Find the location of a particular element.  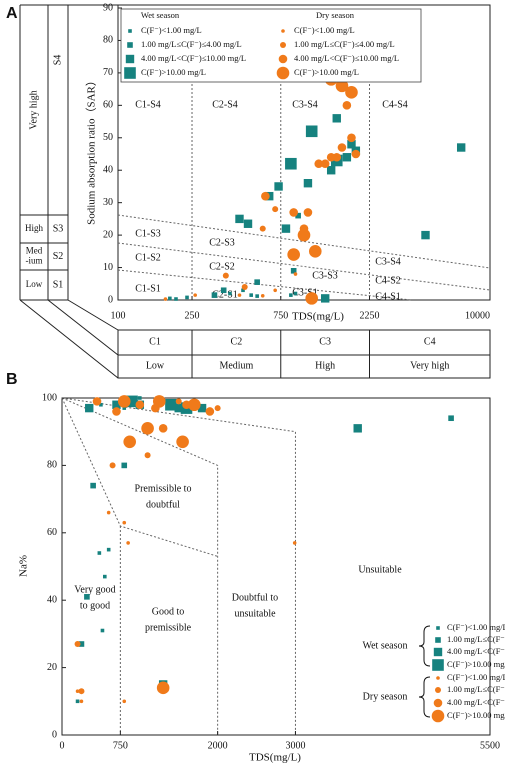

x-tick-label: 2000 is located at coordinates (218, 745).